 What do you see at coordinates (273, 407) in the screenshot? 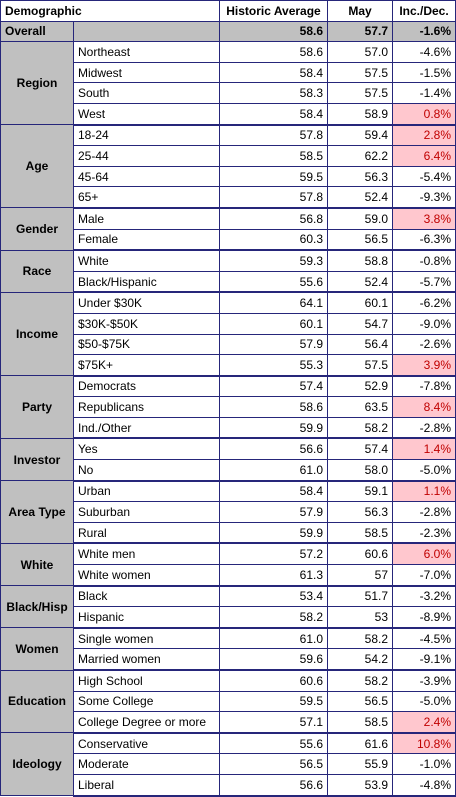
I see `historic-value: 58.6` at bounding box center [273, 407].